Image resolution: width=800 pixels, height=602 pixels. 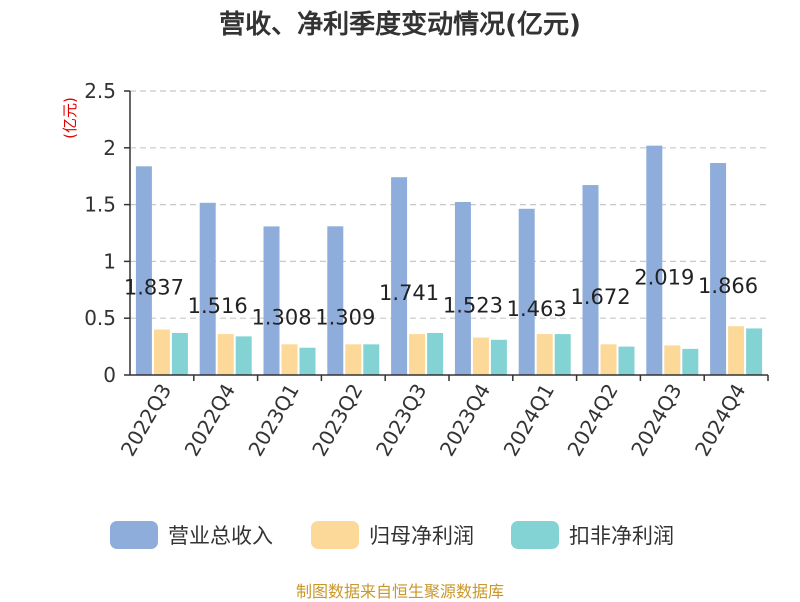 What do you see at coordinates (728, 286) in the screenshot?
I see `data-label: 1.866` at bounding box center [728, 286].